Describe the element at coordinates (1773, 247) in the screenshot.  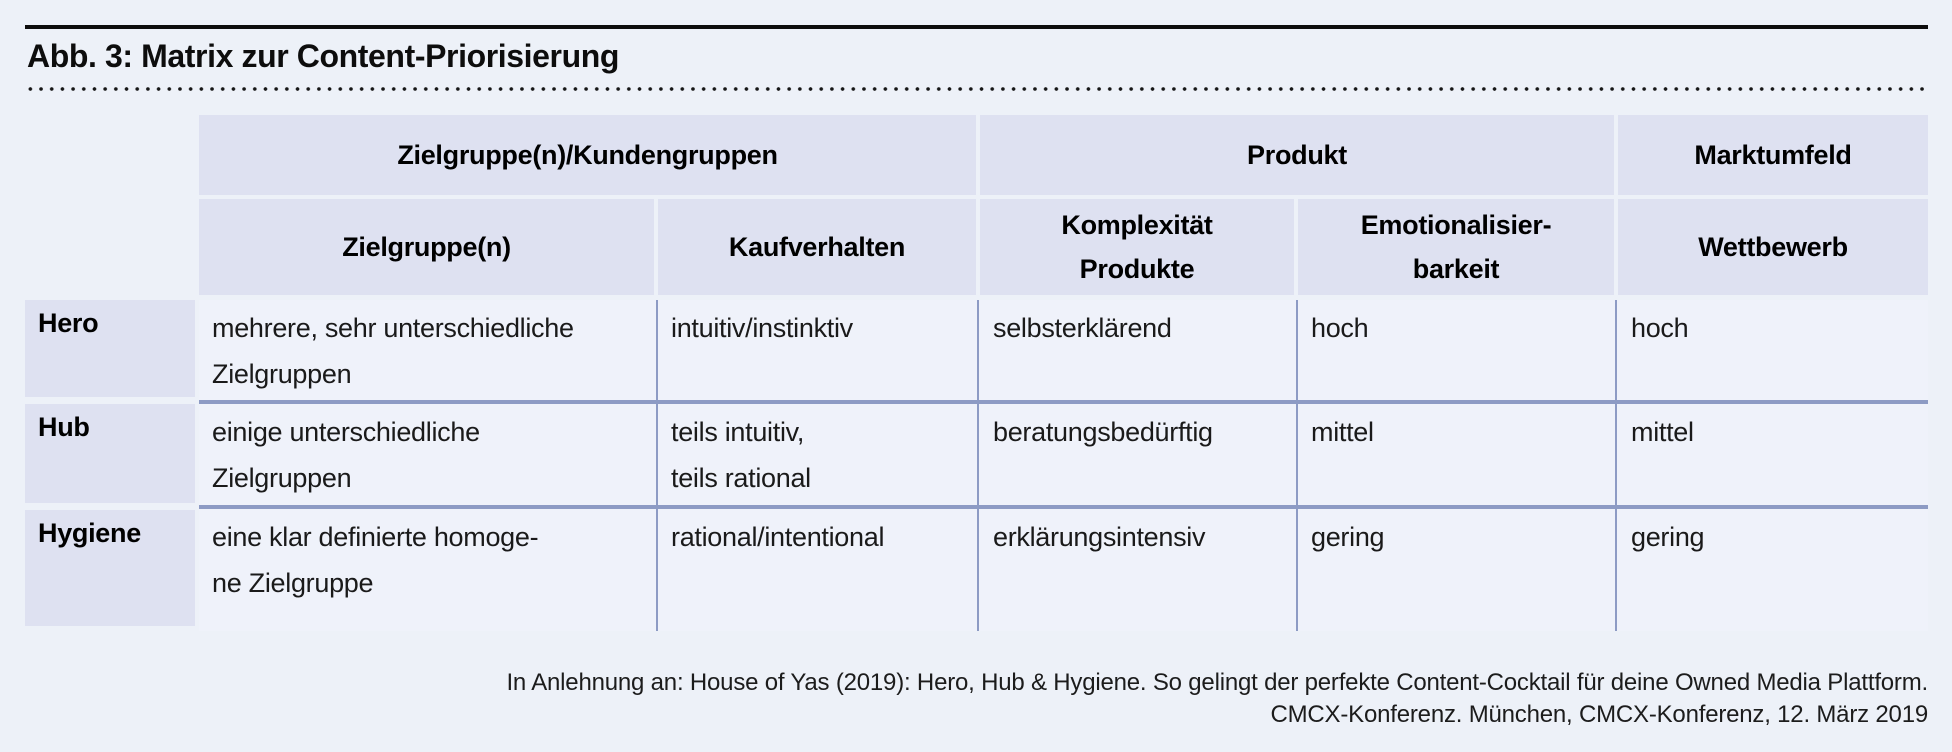
I see `column-header-wettbewerb: Wettbewerb` at that location.